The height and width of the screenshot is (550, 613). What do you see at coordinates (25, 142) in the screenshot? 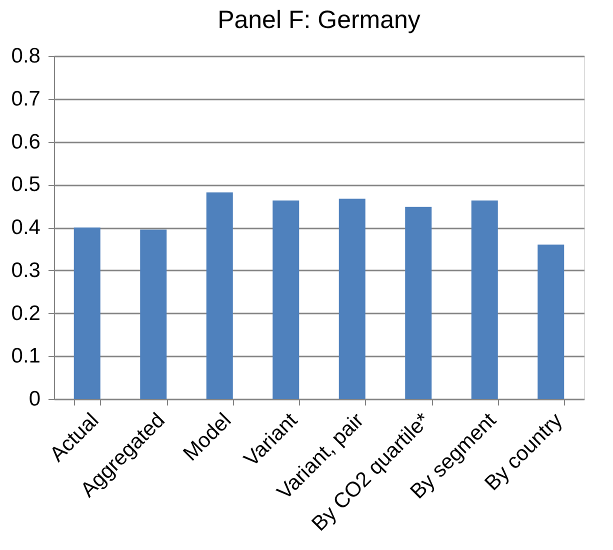
I see `y-tick-label: 0.6` at bounding box center [25, 142].